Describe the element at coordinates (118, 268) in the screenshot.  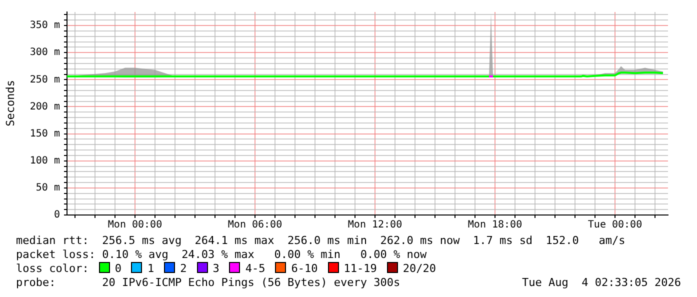
I see `legend-label: 0` at that location.